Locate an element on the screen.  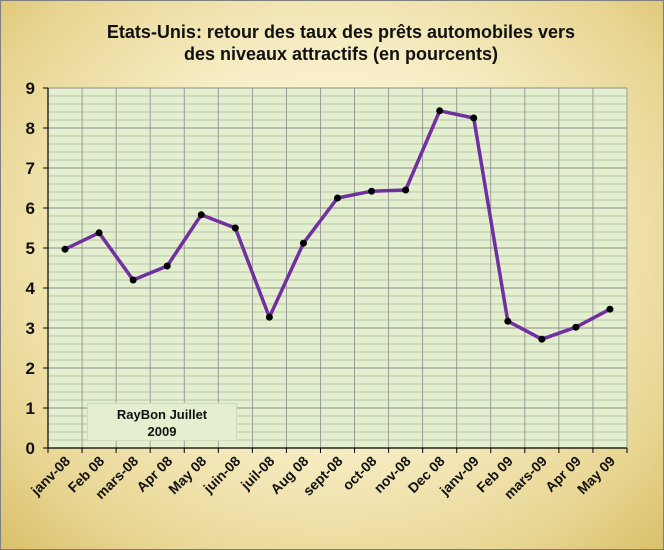
y-tick-label: 7 is located at coordinates (30, 168).